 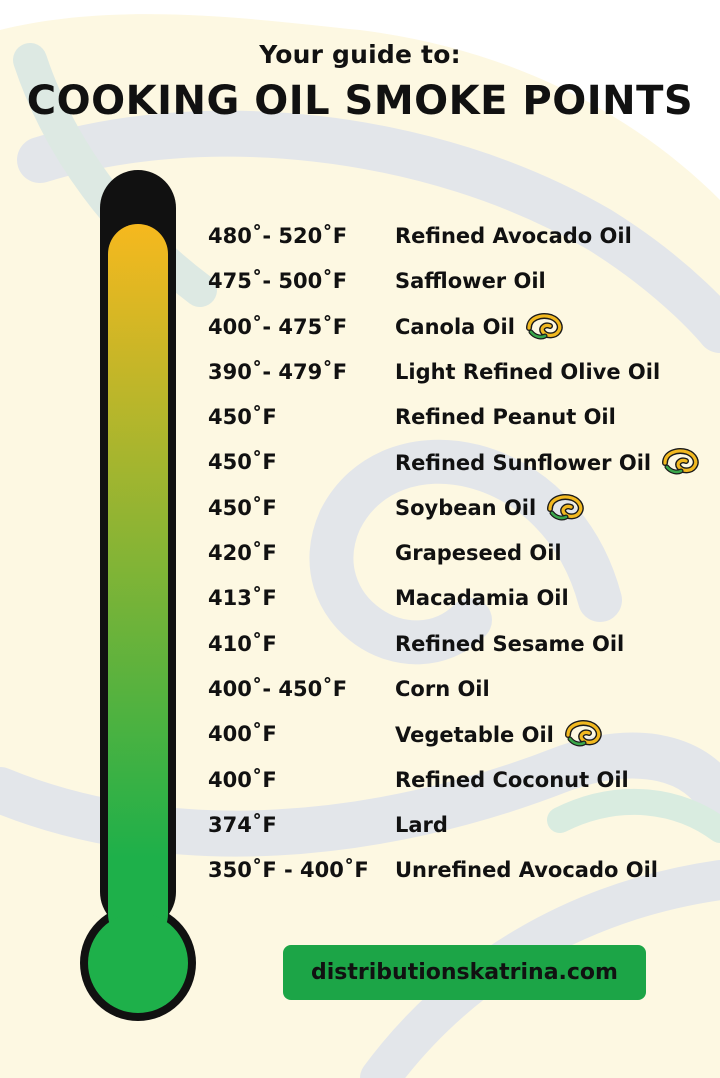 I want to click on smoke-point-temperature: 413˚F, so click(x=242, y=598).